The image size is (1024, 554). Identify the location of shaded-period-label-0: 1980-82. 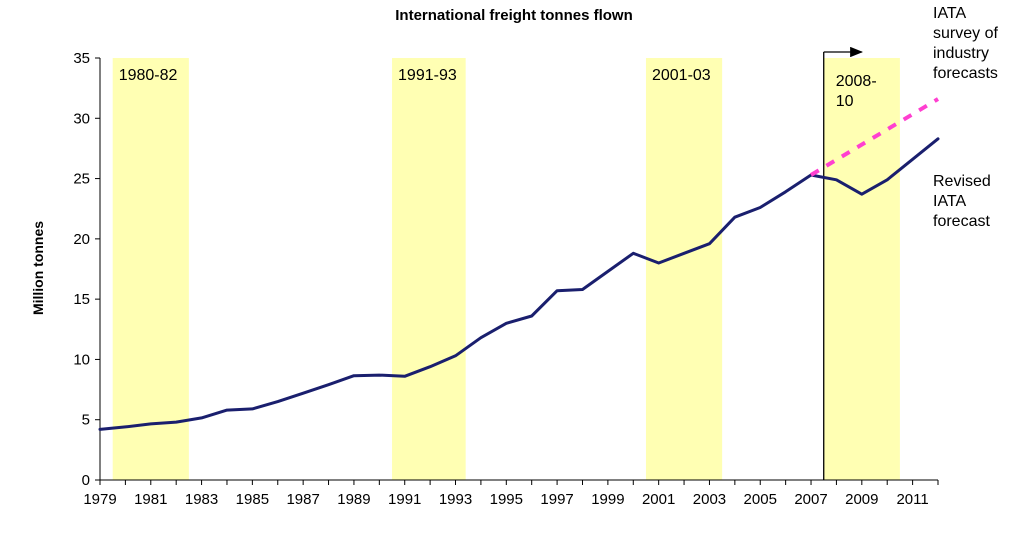
(148, 75).